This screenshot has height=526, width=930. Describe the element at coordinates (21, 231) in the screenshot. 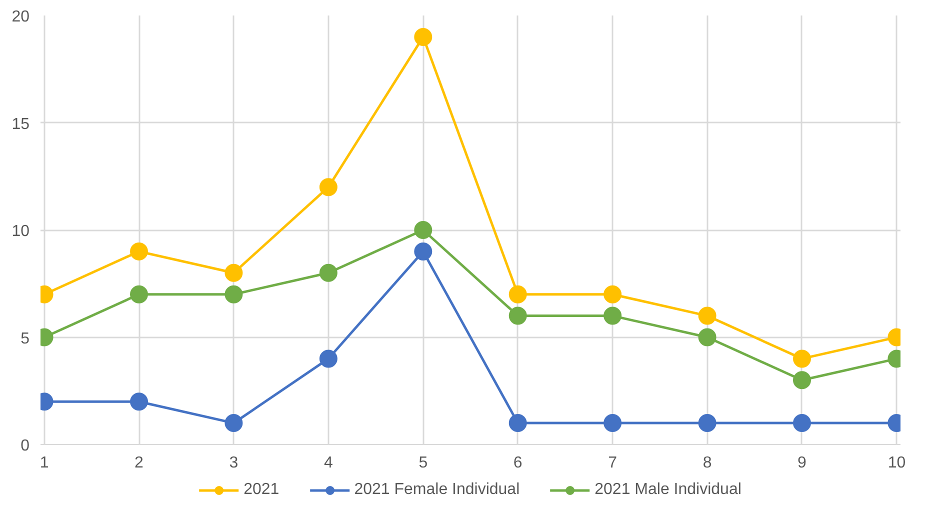

I see `y-tick-label: 10` at that location.